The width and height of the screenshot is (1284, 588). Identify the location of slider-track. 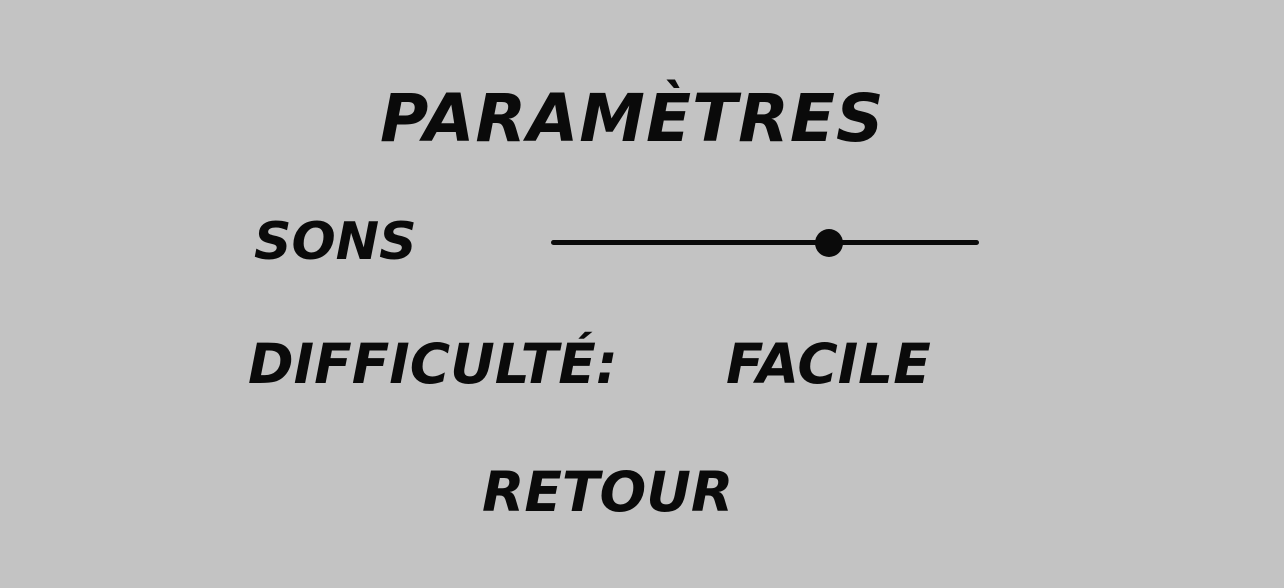
(765, 242).